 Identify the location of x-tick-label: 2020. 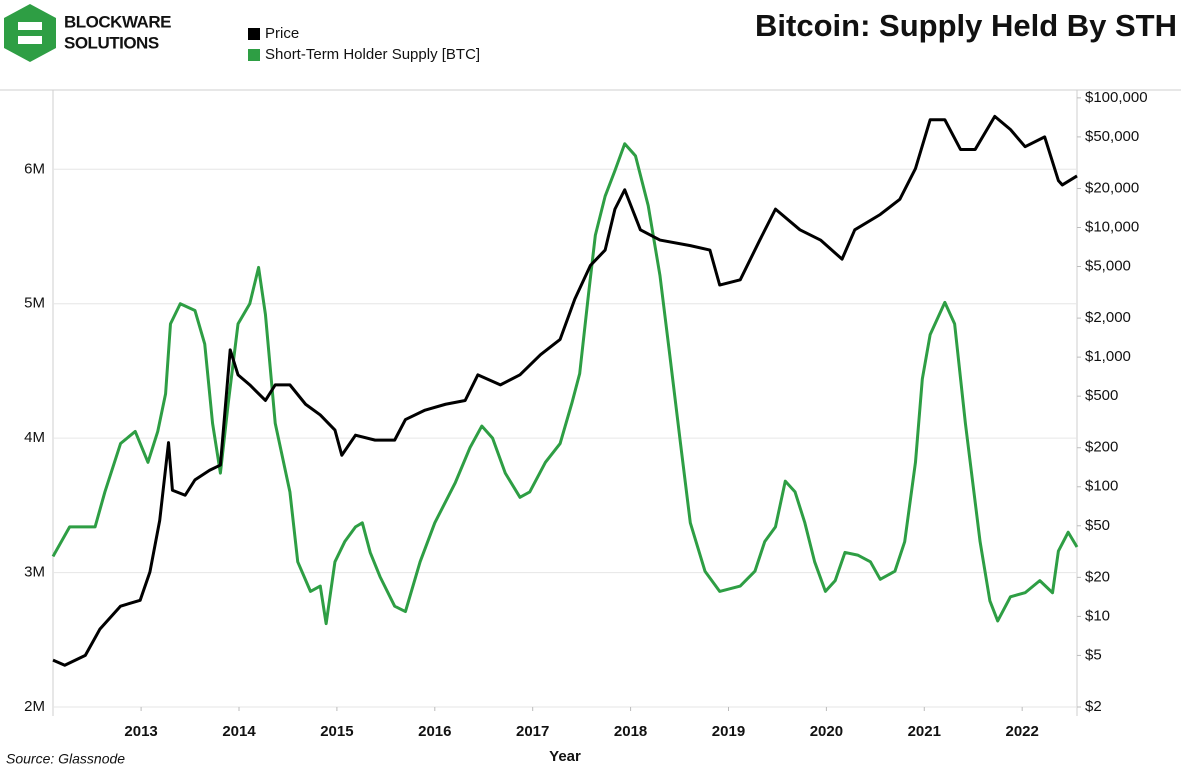
(826, 731).